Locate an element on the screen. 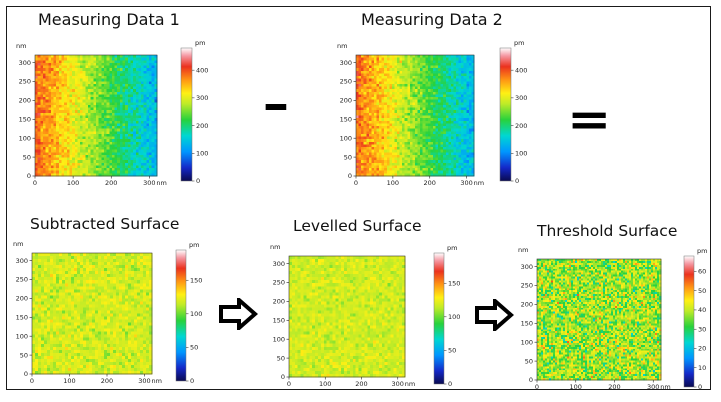  y-tick-label: 50 is located at coordinates (27, 157).